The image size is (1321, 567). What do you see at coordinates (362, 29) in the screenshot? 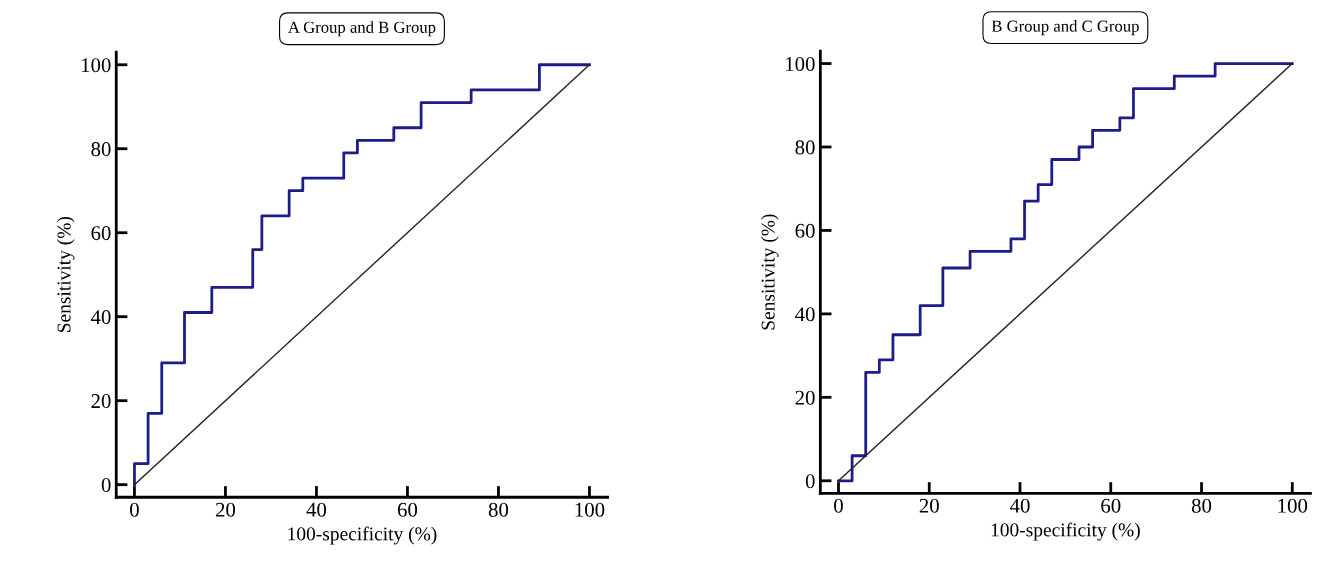
I see `chart-title: A Group and B Group` at bounding box center [362, 29].